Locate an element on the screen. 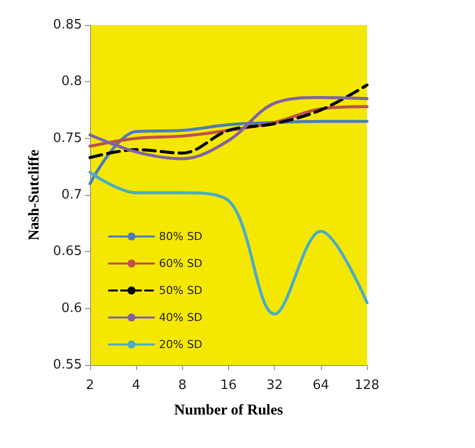  y-tick-label: 0.6 is located at coordinates (71, 308).